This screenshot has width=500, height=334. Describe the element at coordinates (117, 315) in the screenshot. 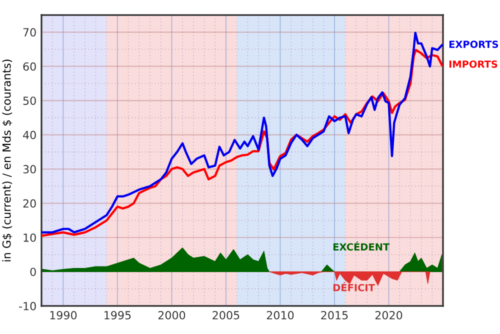

I see `x-tick-label: 1995` at that location.